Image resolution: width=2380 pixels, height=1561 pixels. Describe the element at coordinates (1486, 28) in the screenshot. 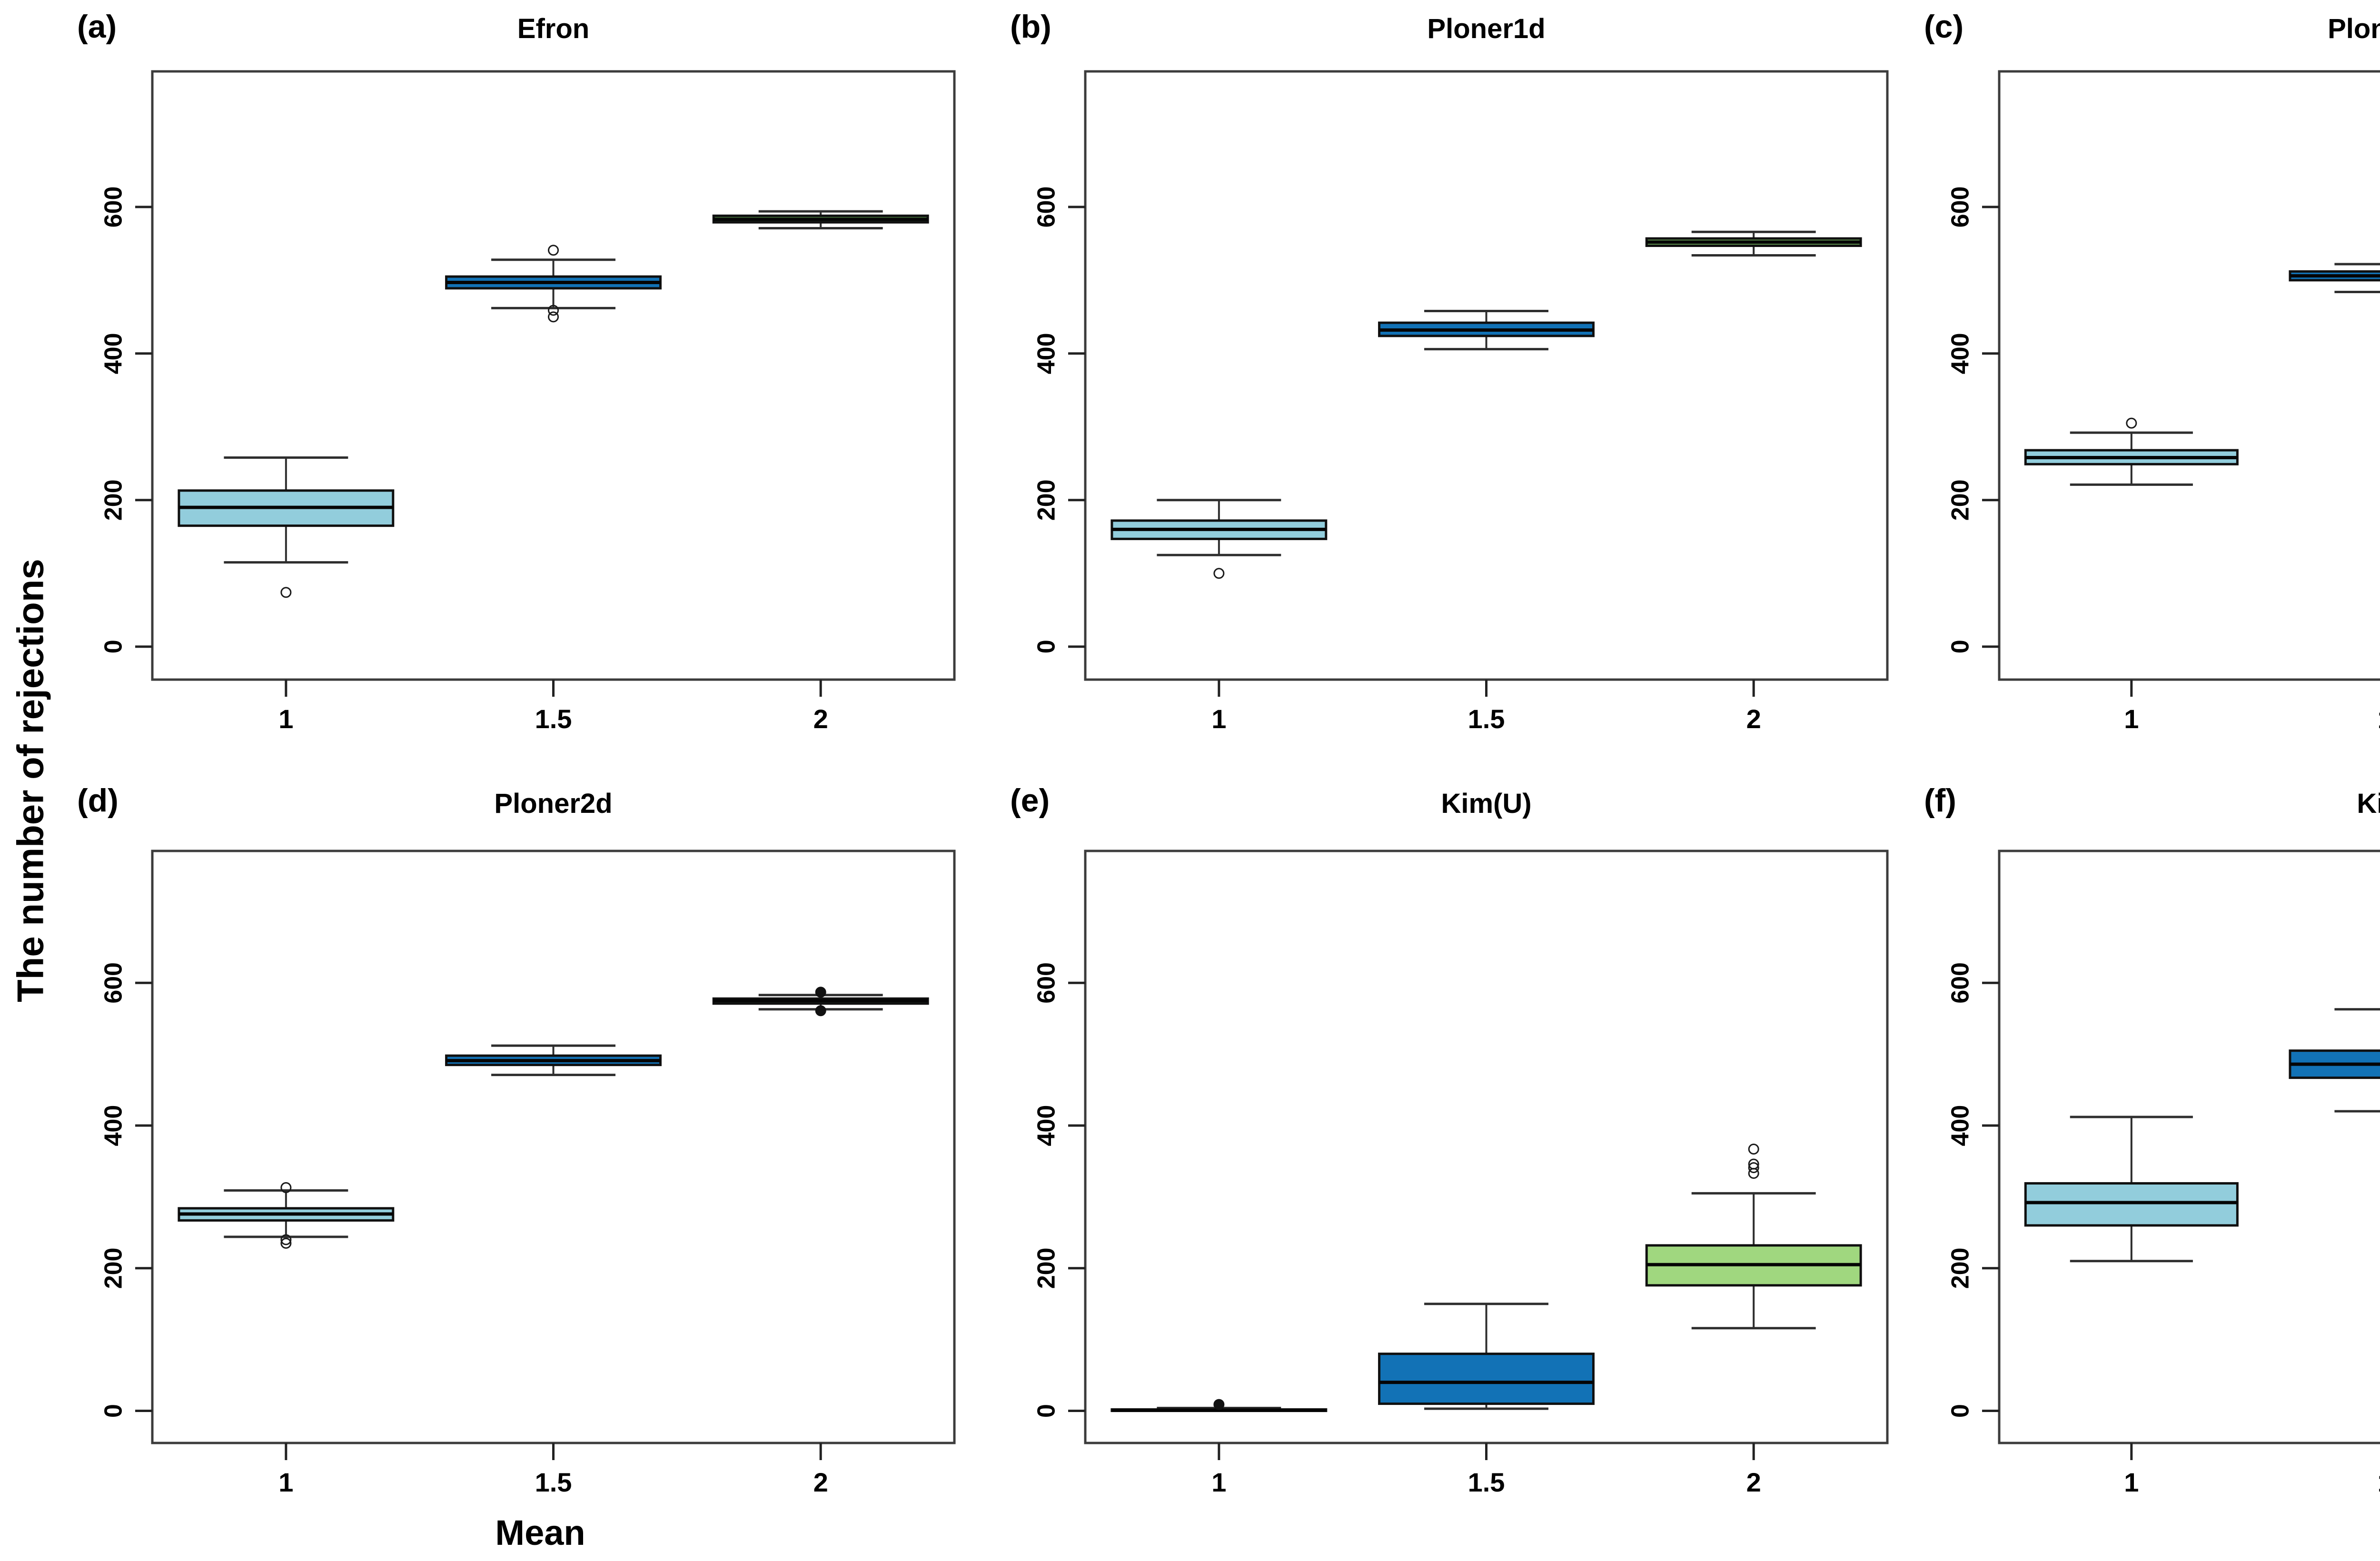

I see `panel-title: Ploner1d` at that location.